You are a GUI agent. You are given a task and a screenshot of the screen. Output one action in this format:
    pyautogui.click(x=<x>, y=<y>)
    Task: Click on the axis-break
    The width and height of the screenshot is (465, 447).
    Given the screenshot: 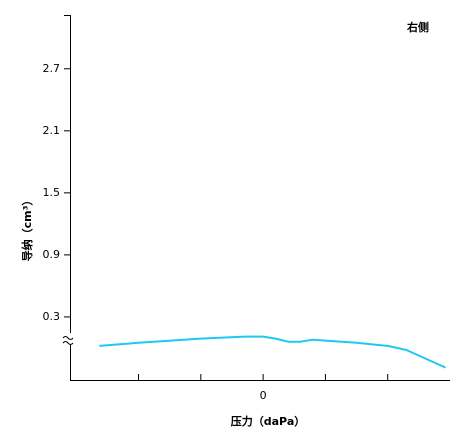 What is the action you would take?
    pyautogui.click(x=69, y=339)
    